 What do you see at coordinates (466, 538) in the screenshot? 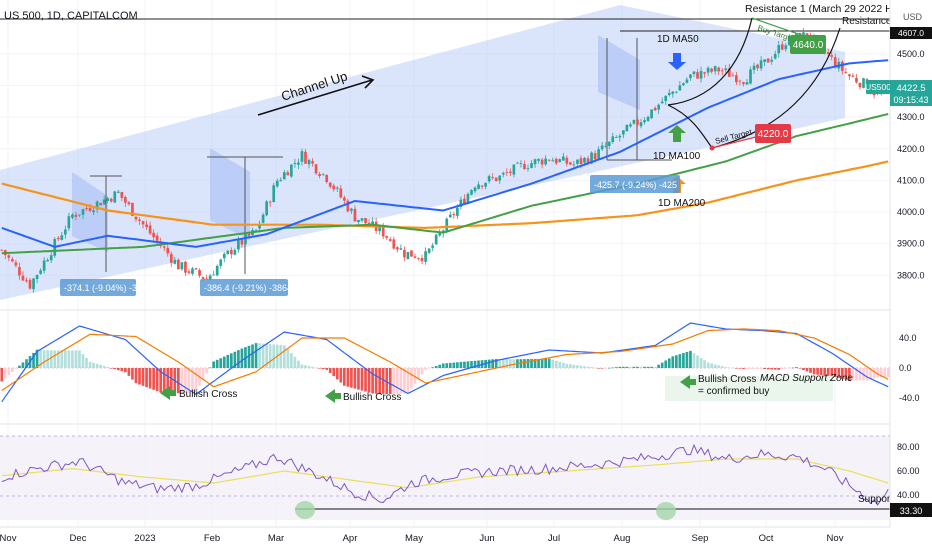
I see `time-axis-area` at bounding box center [466, 538].